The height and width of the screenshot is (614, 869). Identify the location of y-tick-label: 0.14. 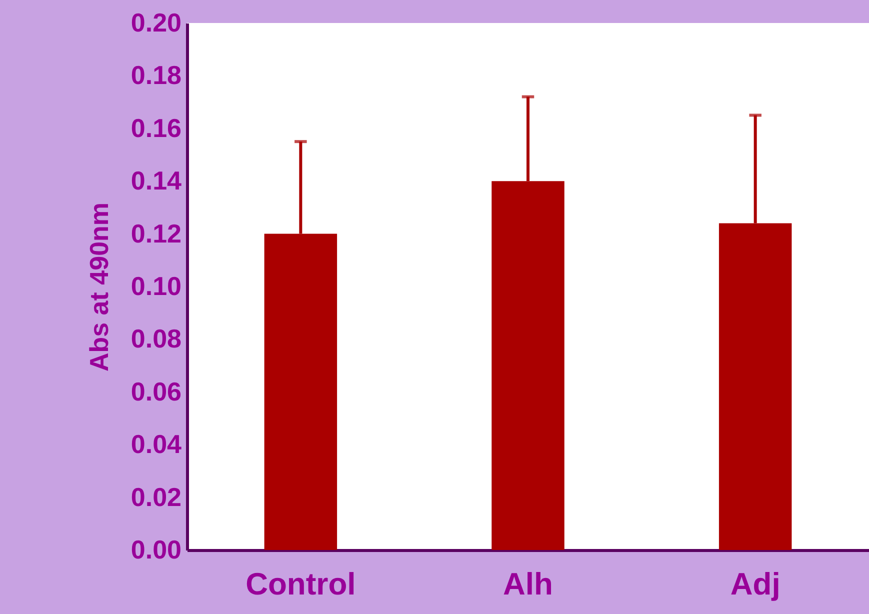
(156, 181).